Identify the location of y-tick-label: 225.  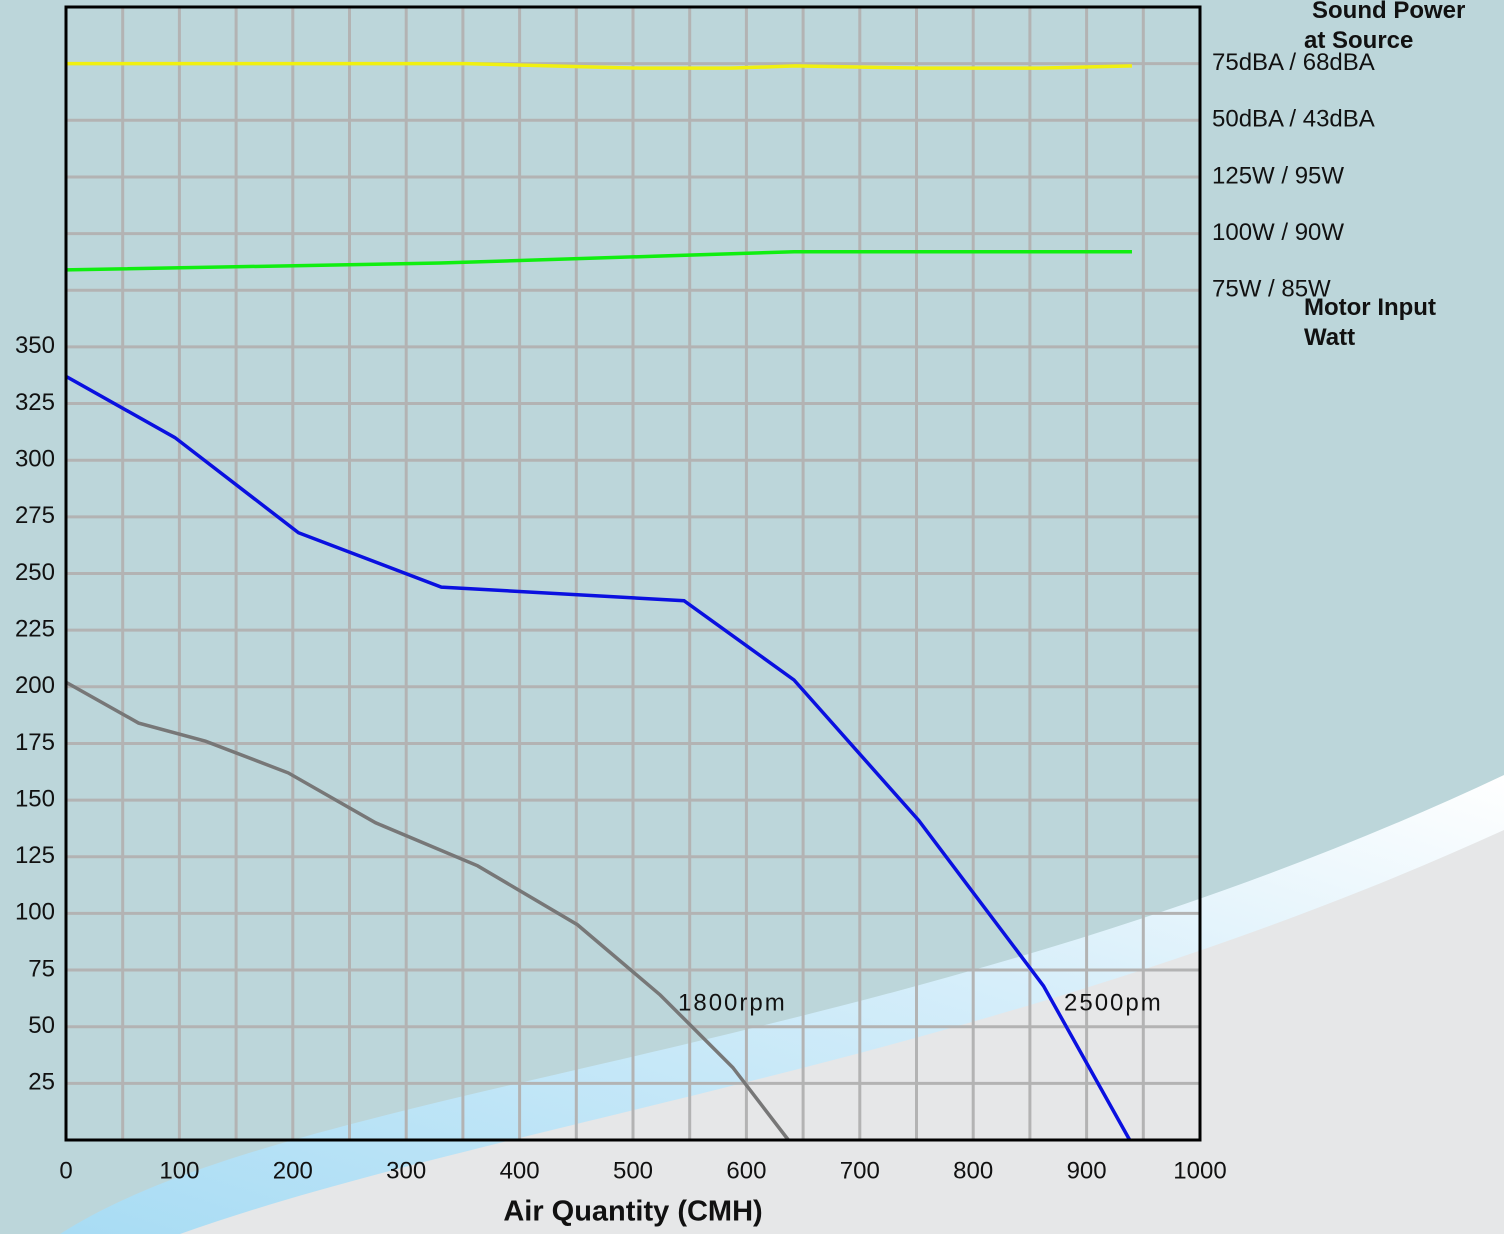
(35, 628).